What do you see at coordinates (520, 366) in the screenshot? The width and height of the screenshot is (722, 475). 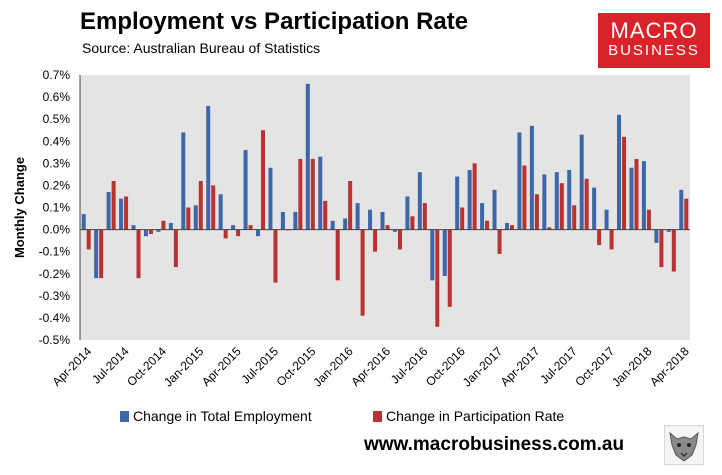 I see `x-tick-label: Apr-2017` at bounding box center [520, 366].